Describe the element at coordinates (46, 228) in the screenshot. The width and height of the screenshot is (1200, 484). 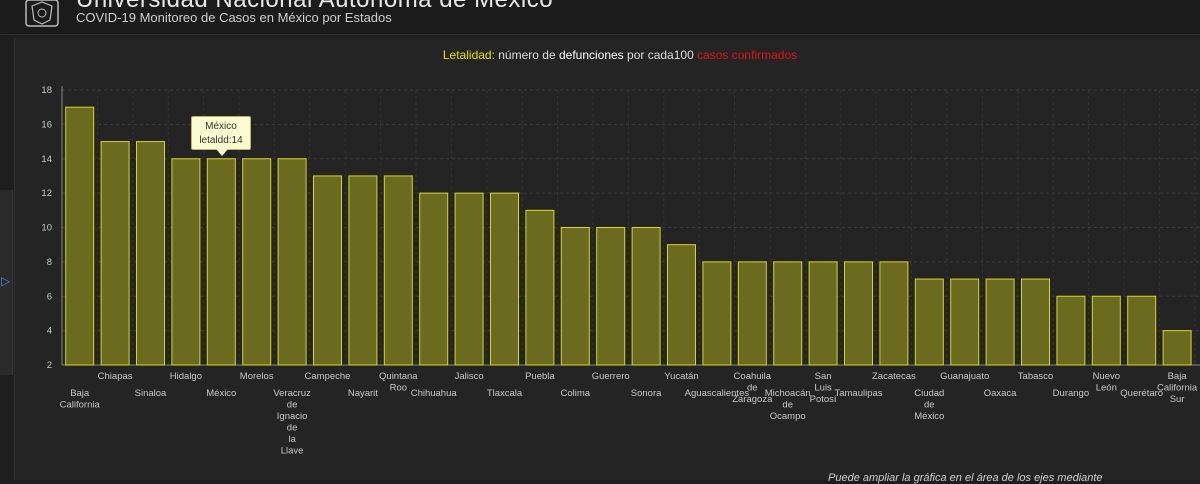
I see `y-tick-label: 10` at that location.